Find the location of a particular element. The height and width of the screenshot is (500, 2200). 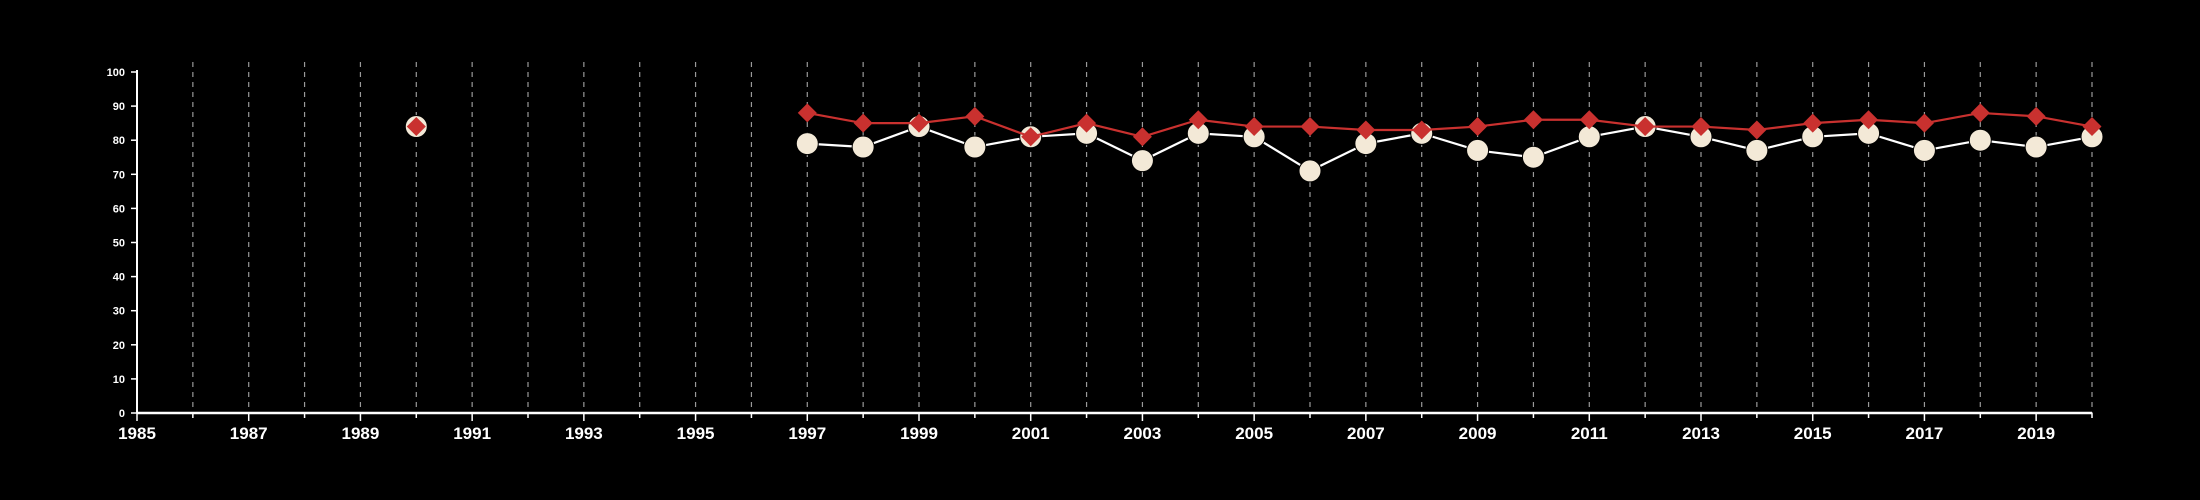

y-tick-label: 100 is located at coordinates (116, 73).